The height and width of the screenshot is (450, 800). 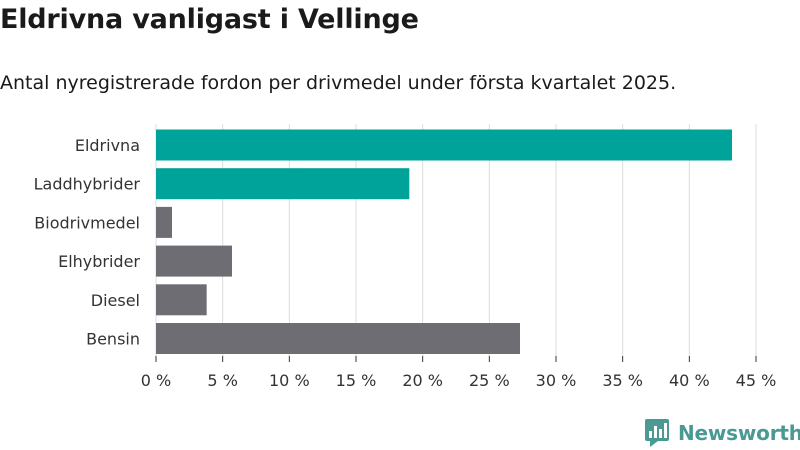 What do you see at coordinates (99, 261) in the screenshot?
I see `category-label: Elhybrider` at bounding box center [99, 261].